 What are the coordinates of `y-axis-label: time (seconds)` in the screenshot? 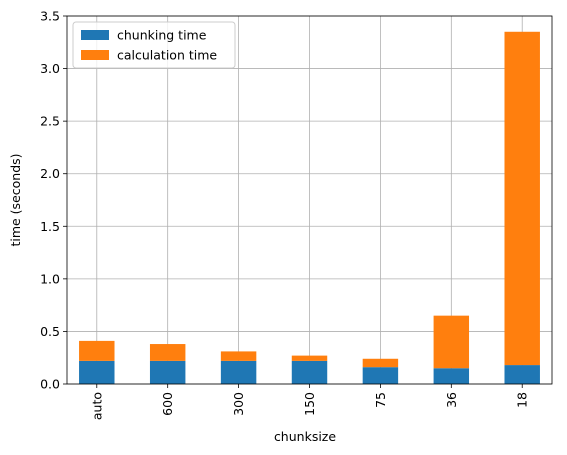 It's located at (15, 199).